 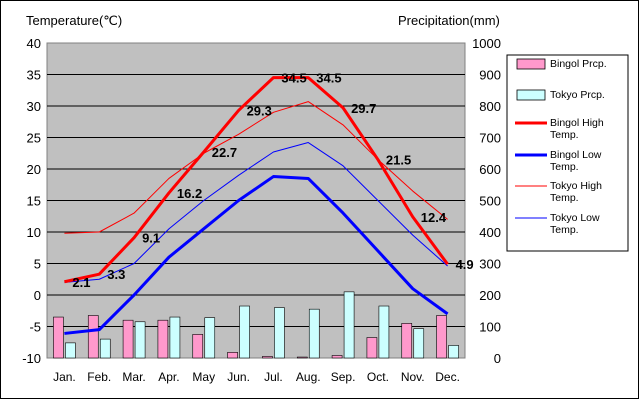 What do you see at coordinates (224, 152) in the screenshot?
I see `data-label: 22.7` at bounding box center [224, 152].